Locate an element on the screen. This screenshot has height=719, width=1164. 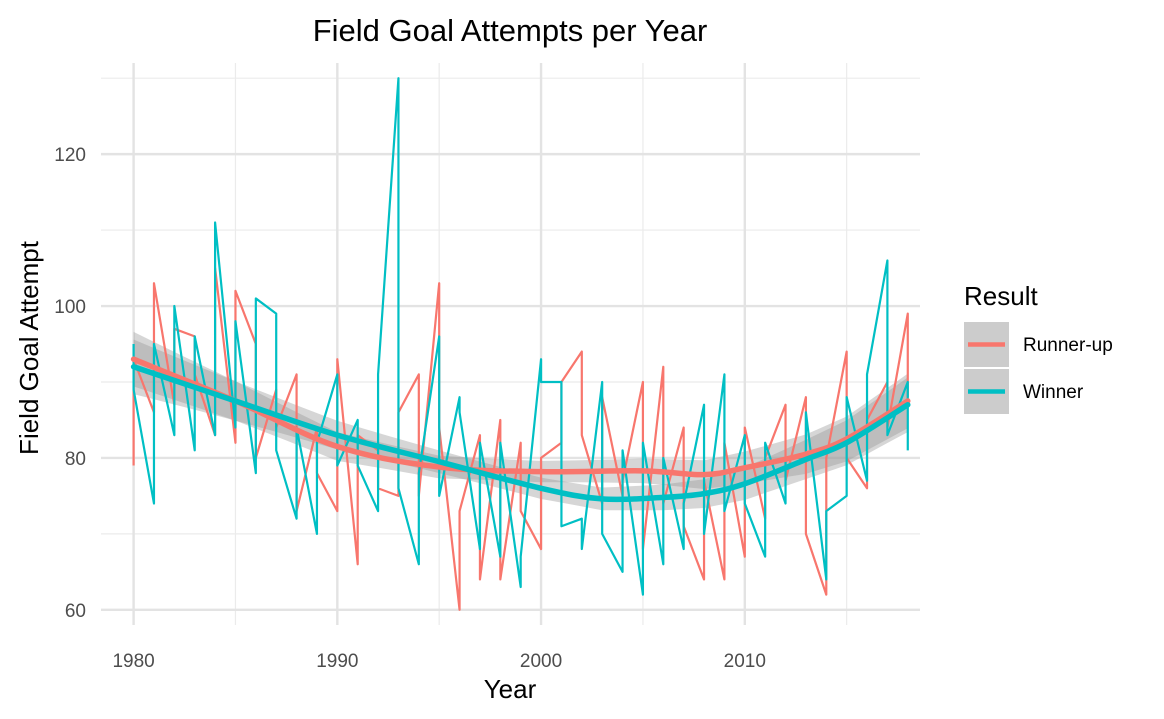
smooth-line-winner is located at coordinates (520, 433).